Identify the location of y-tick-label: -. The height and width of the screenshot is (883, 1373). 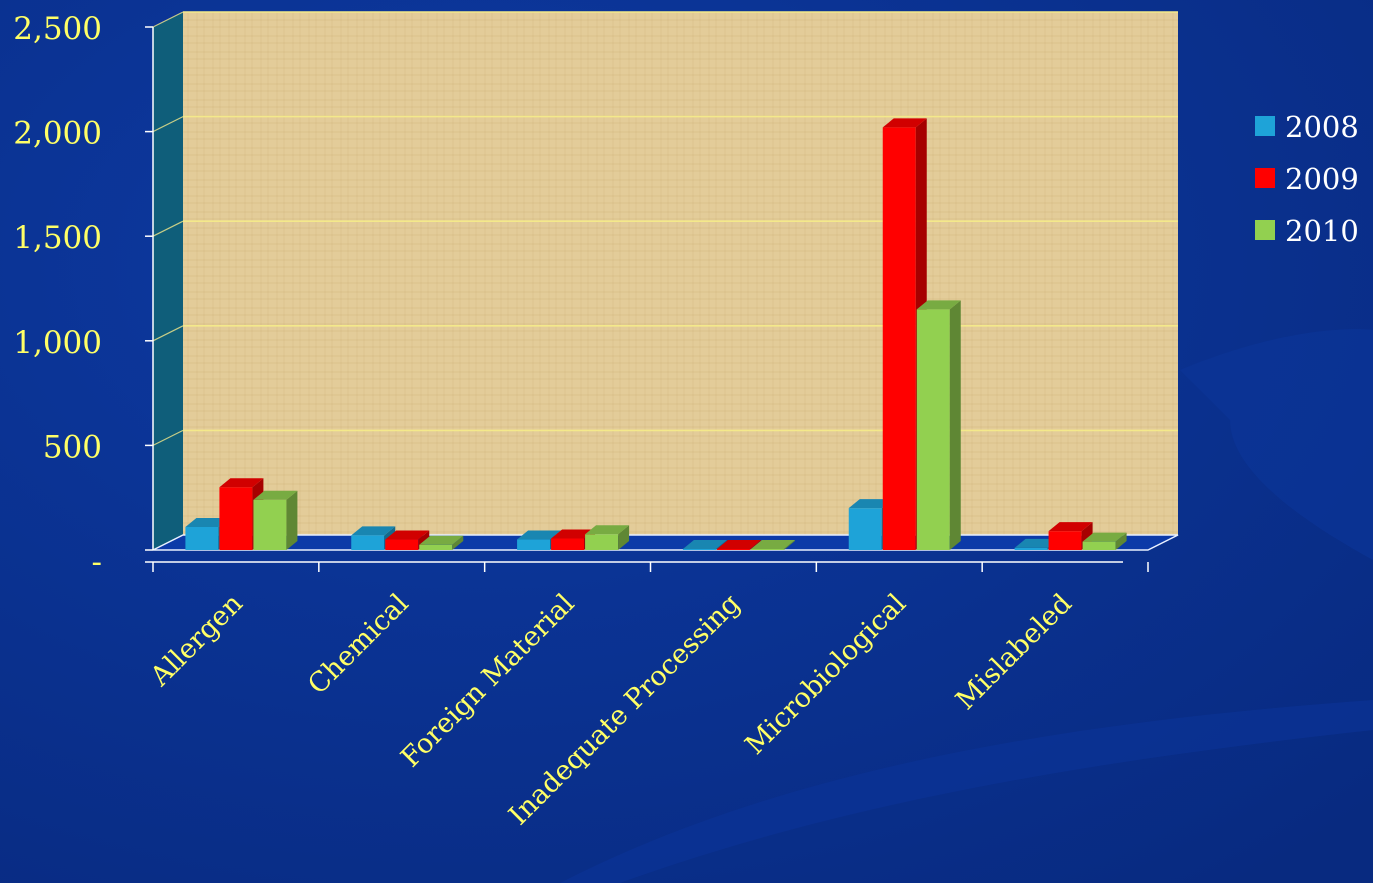
(97, 562).